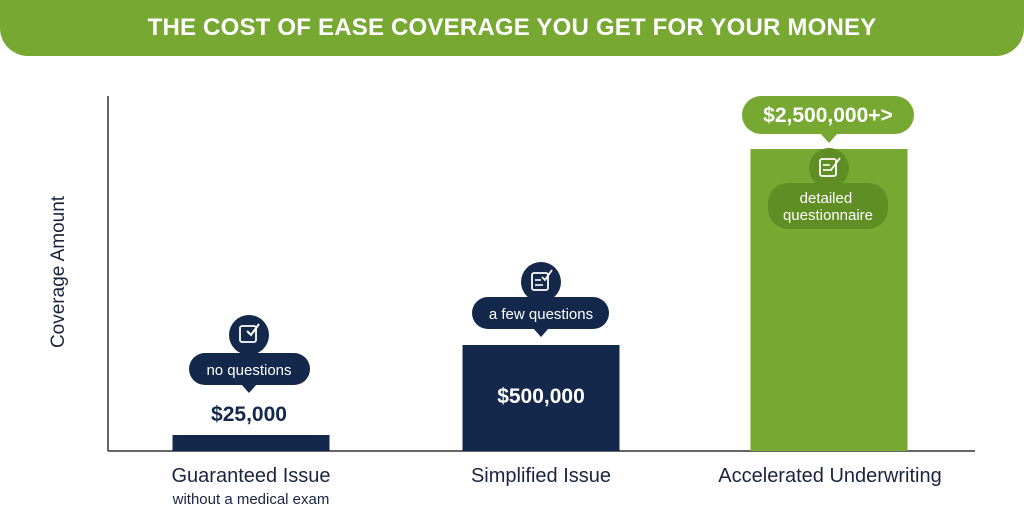  What do you see at coordinates (249, 335) in the screenshot?
I see `checkbox-icon` at bounding box center [249, 335].